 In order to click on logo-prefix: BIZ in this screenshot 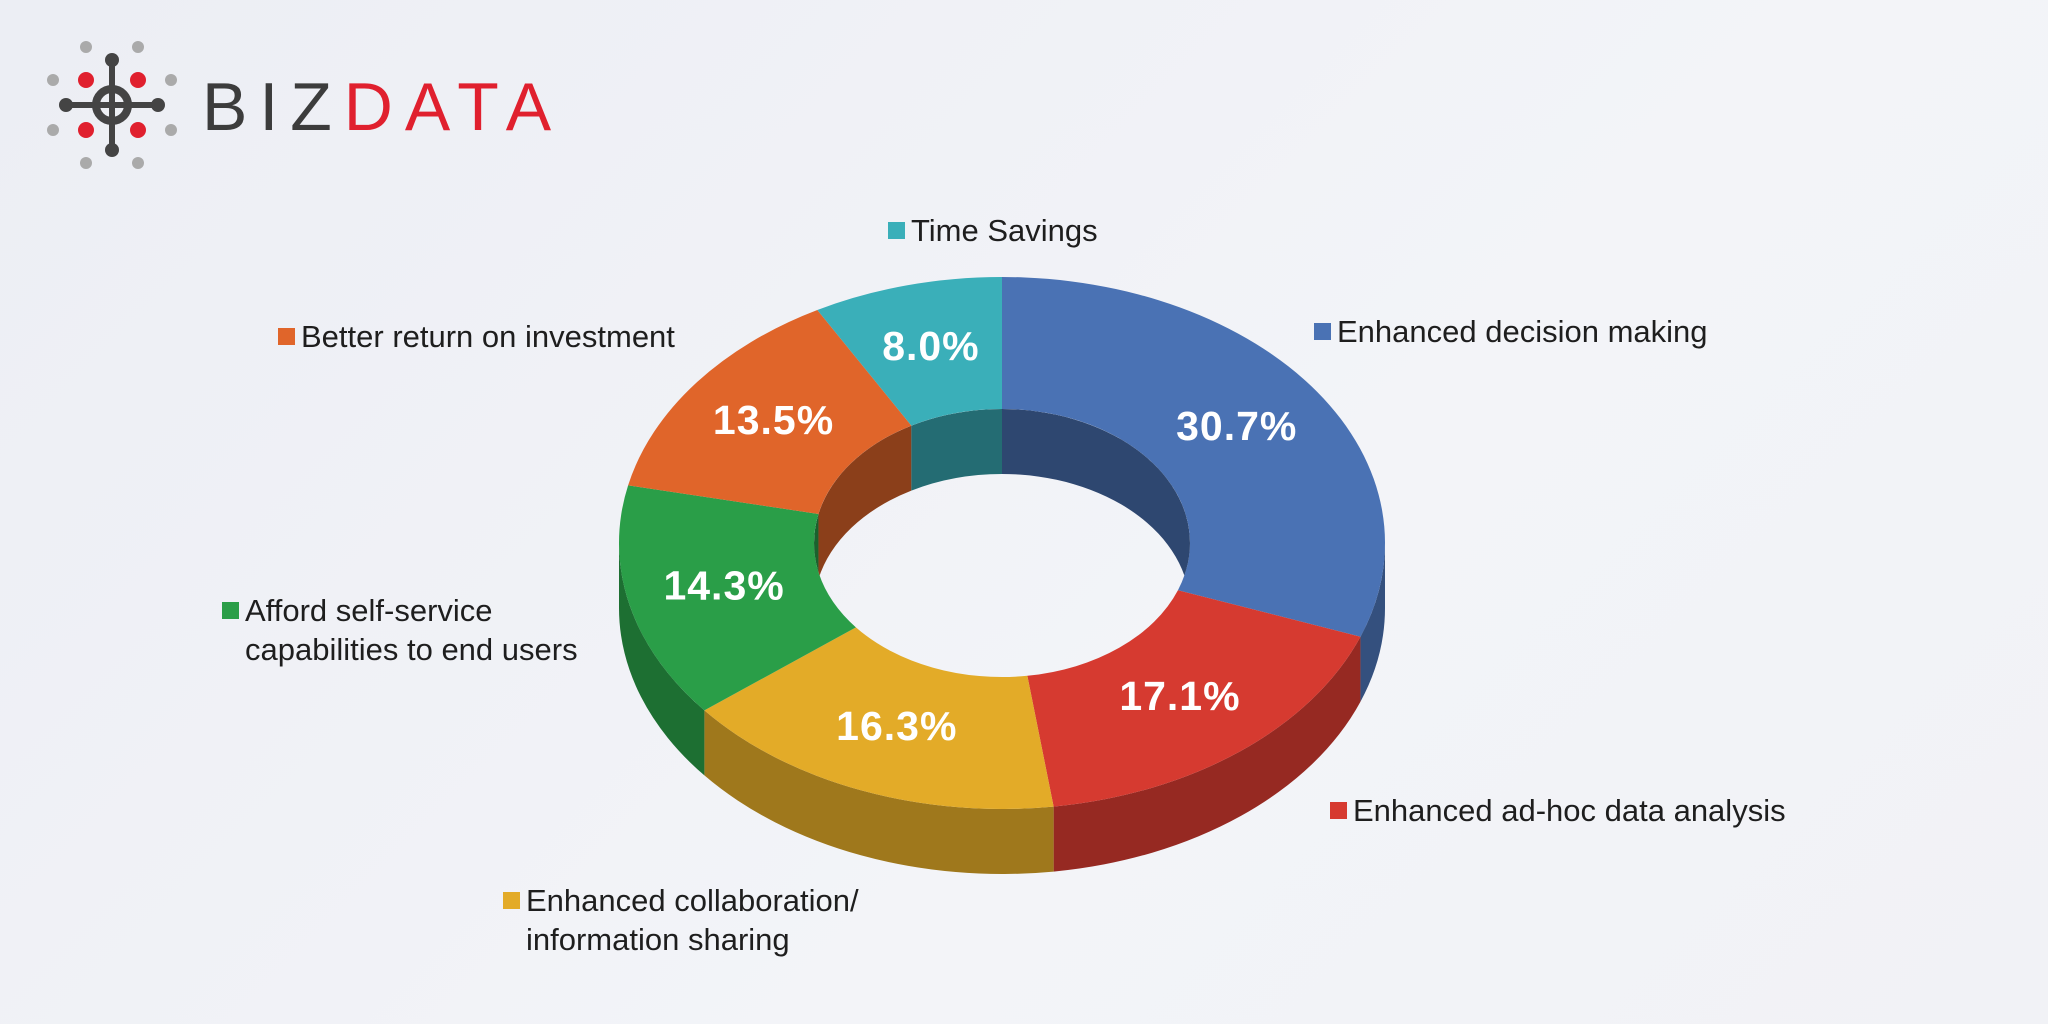, I will do `click(273, 107)`.